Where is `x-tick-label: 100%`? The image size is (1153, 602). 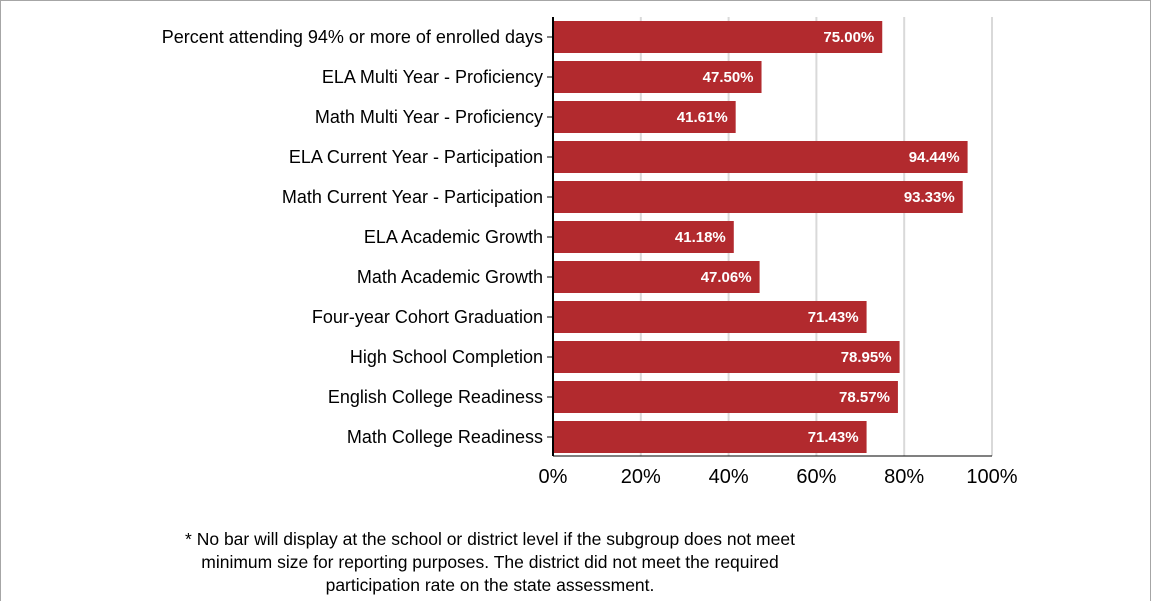 x-tick-label: 100% is located at coordinates (991, 477).